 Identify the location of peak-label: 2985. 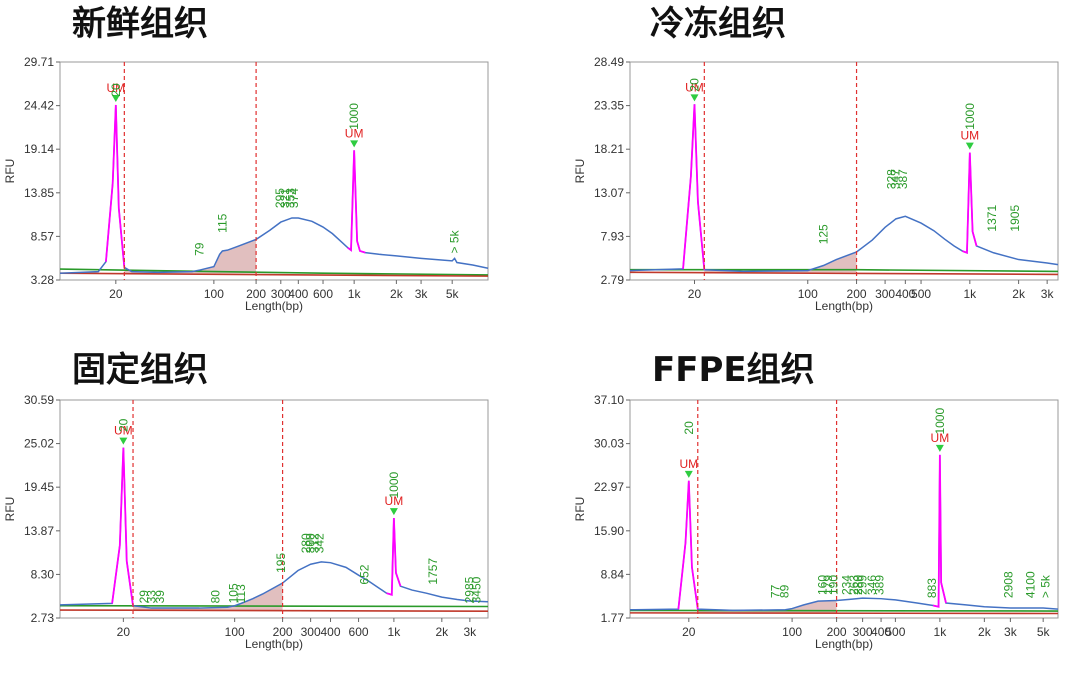
(470, 589).